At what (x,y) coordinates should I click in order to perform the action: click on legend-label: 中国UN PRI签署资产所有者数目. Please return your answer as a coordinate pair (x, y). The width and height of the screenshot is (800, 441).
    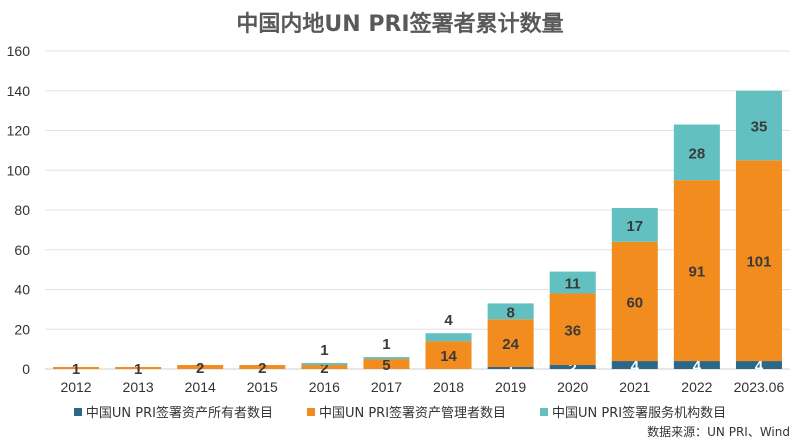
    Looking at the image, I should click on (179, 413).